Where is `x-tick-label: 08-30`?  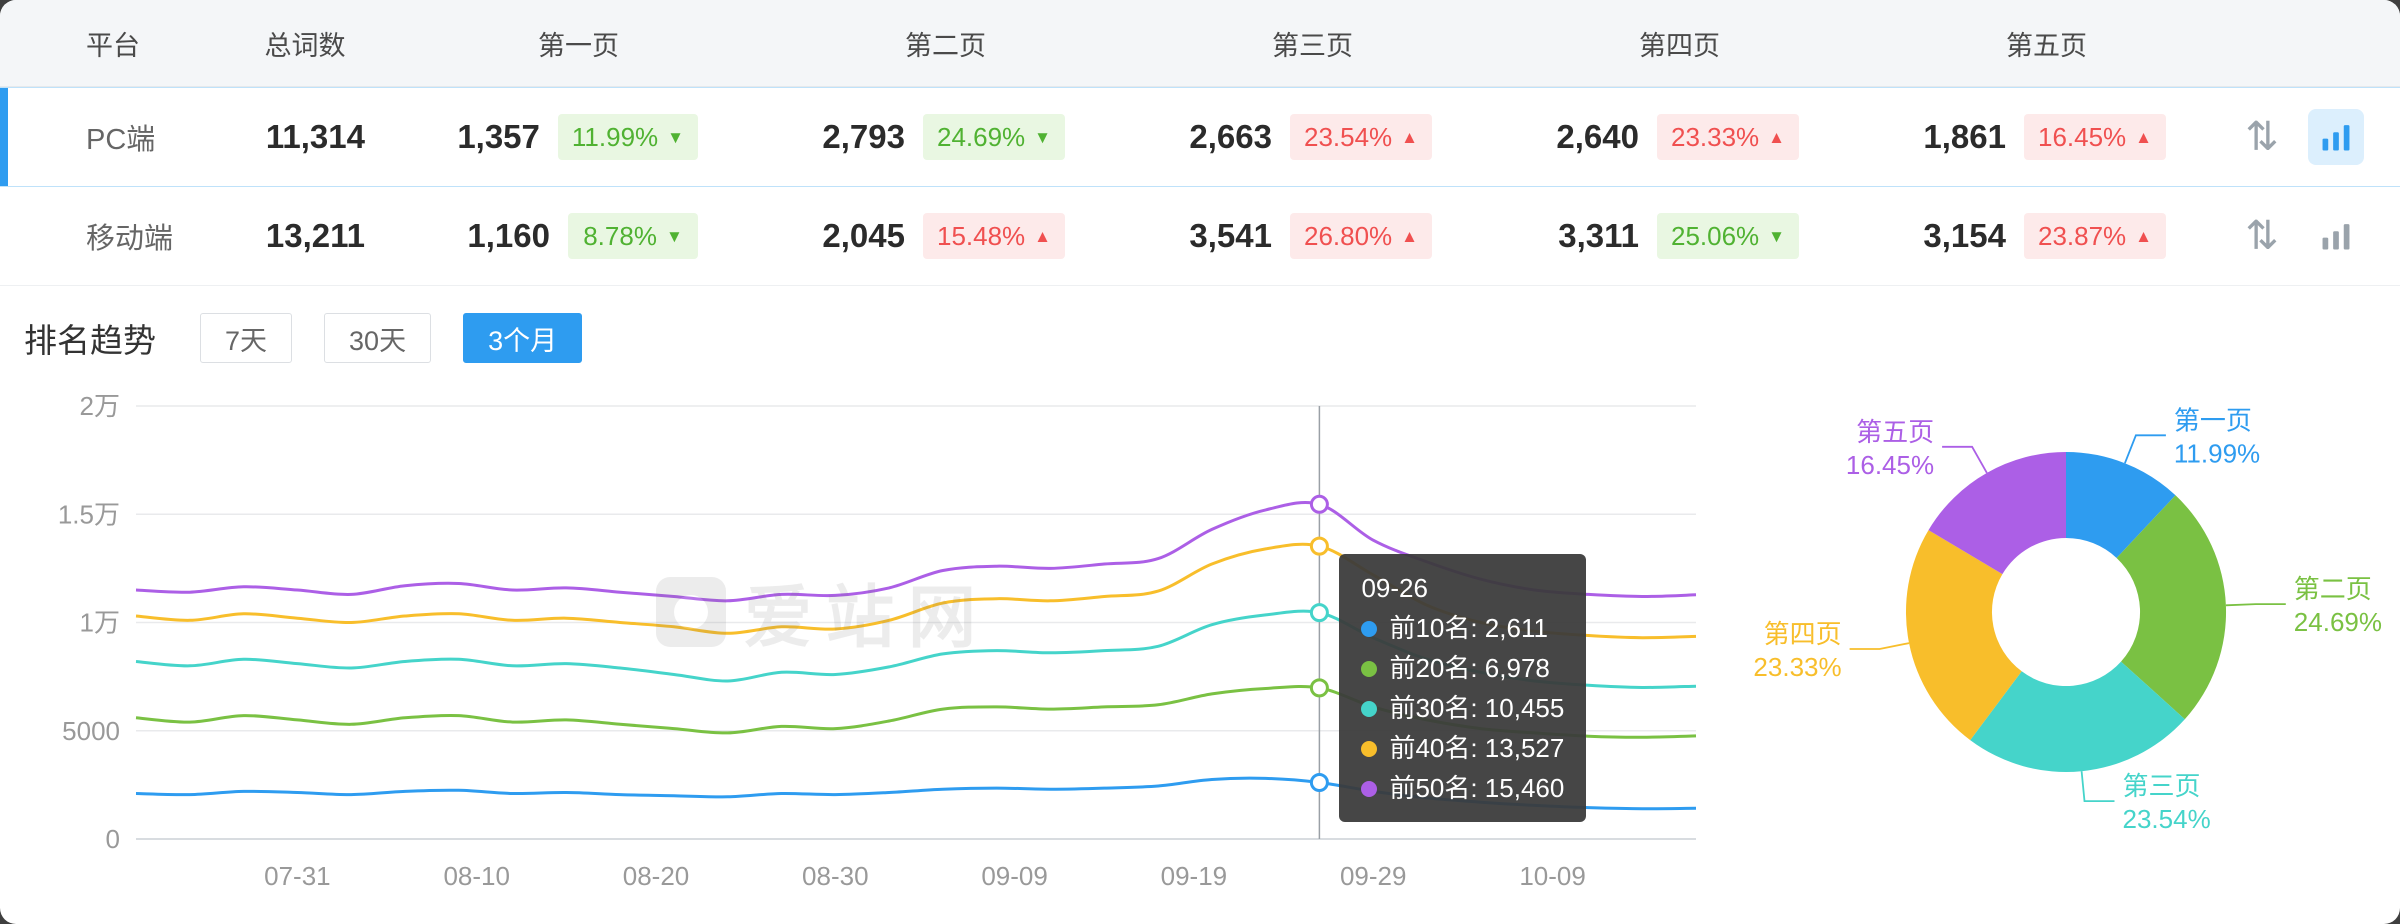
x-tick-label: 08-30 is located at coordinates (835, 876).